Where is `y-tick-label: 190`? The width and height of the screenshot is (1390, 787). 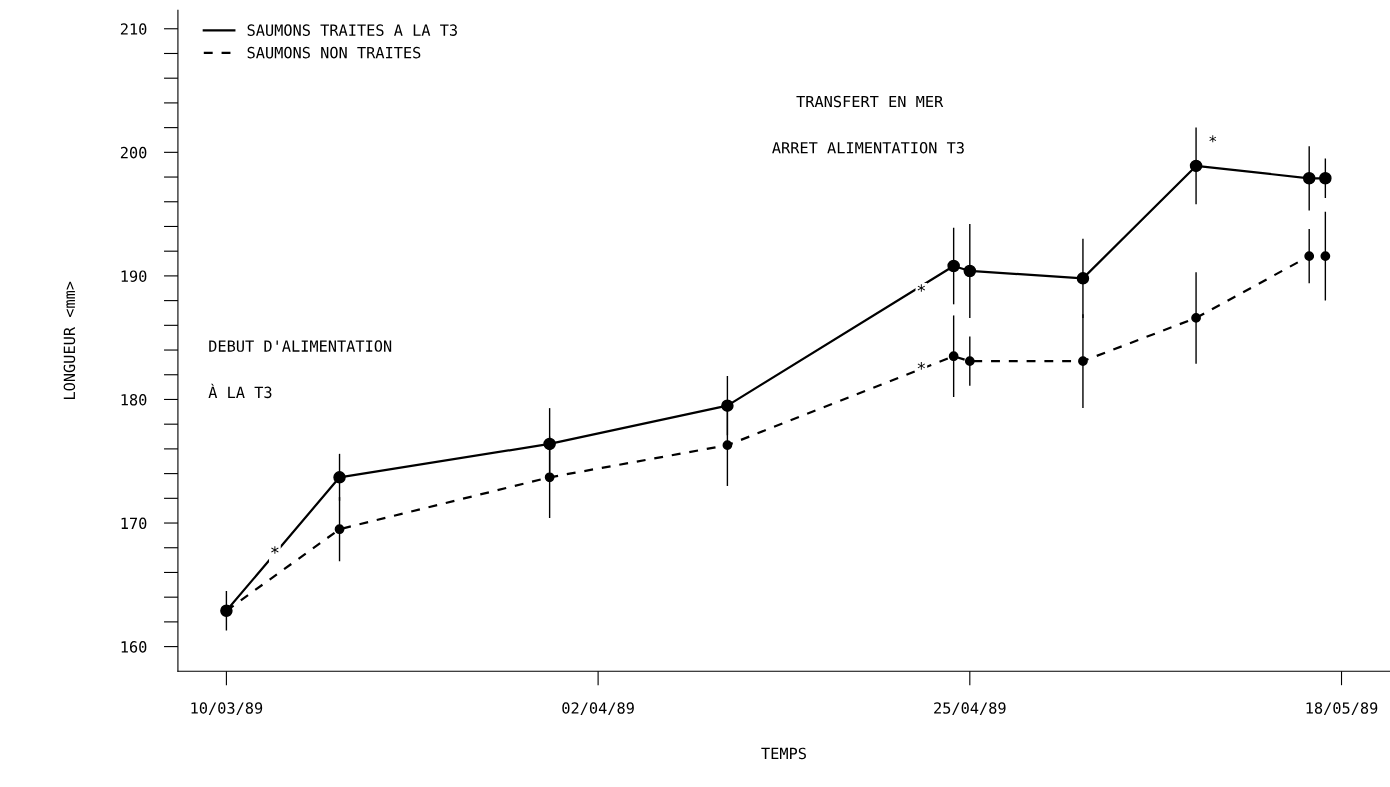 y-tick-label: 190 is located at coordinates (134, 276).